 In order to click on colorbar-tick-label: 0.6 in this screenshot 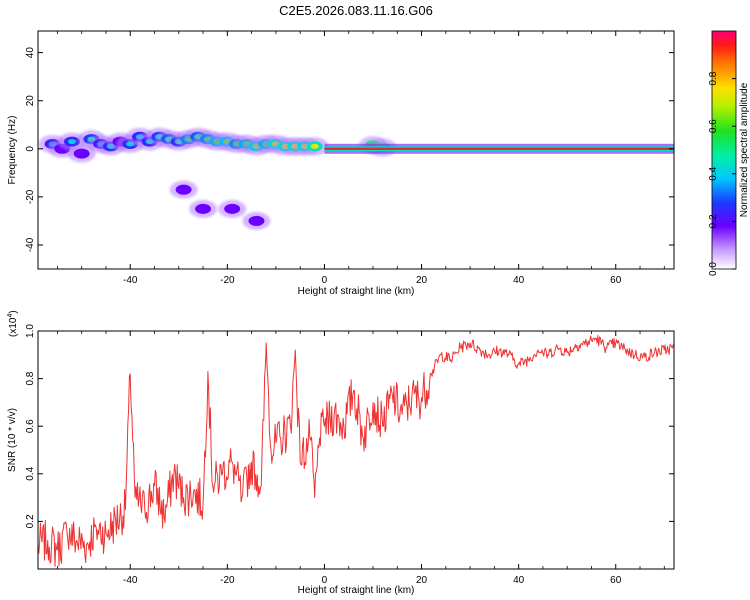, I will do `click(713, 126)`.